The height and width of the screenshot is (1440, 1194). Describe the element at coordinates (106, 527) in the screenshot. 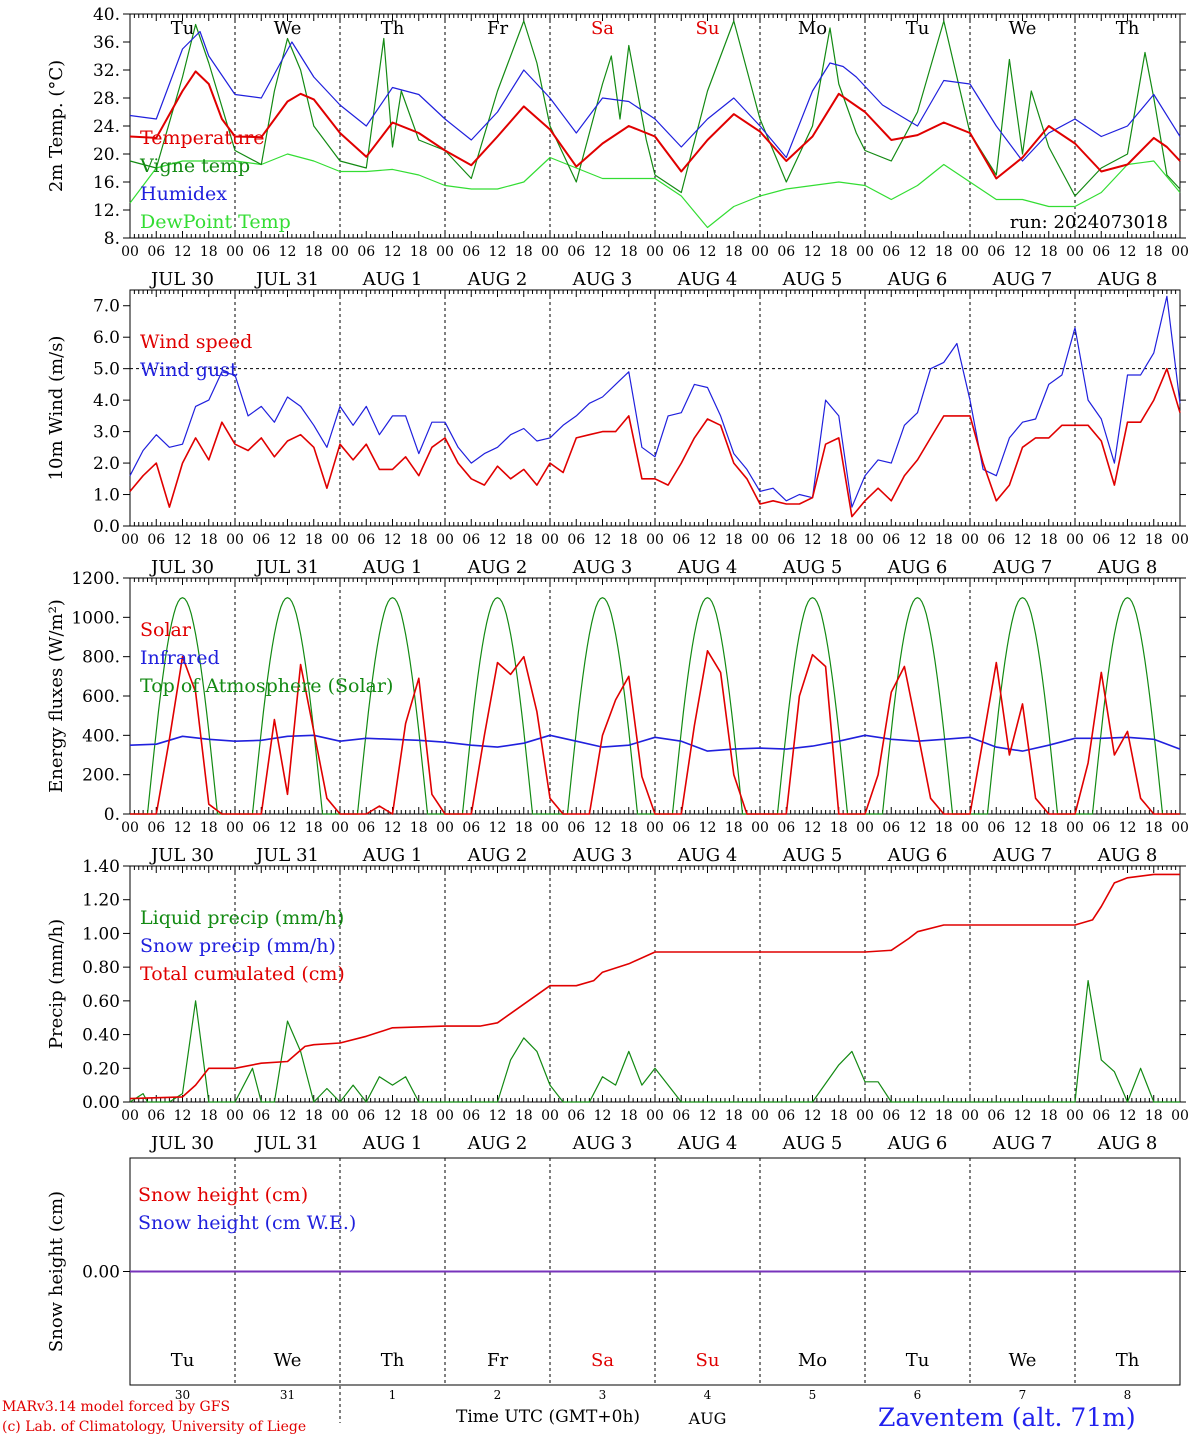

I see `y-tick-label: 0.0` at that location.